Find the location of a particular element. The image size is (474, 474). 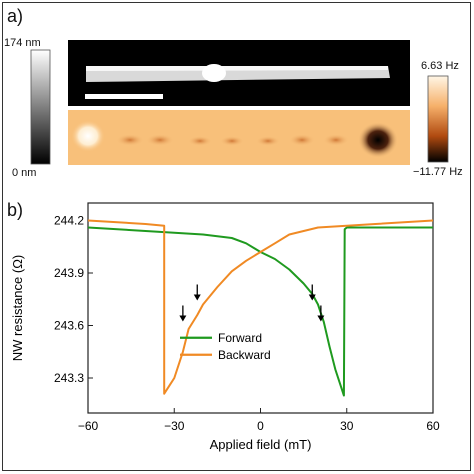

scale-bar is located at coordinates (124, 96).